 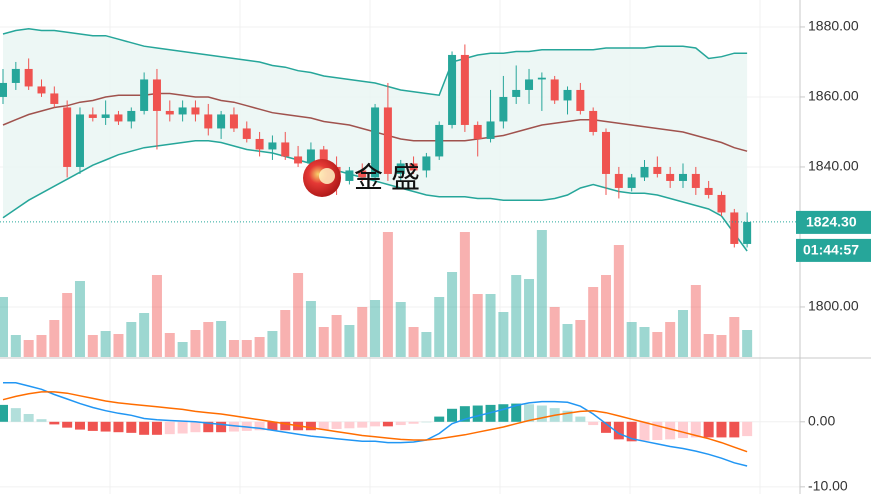 I want to click on y-tick-label: 1840.00, so click(x=833, y=166).